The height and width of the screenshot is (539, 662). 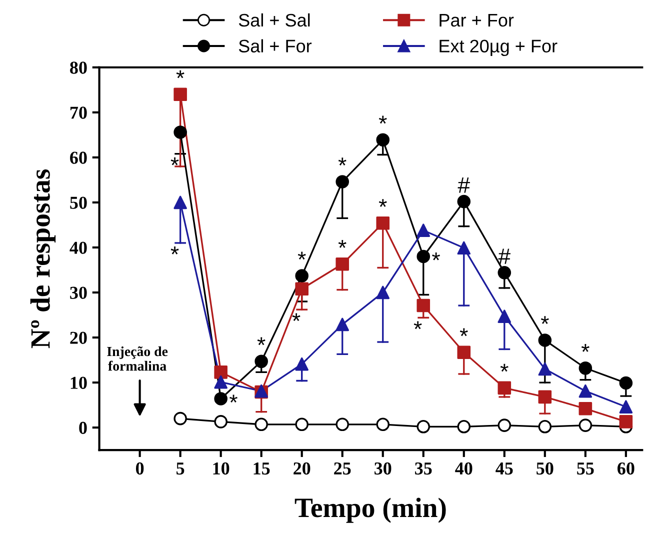 What do you see at coordinates (262, 468) in the screenshot?
I see `x-tick-label: 15` at bounding box center [262, 468].